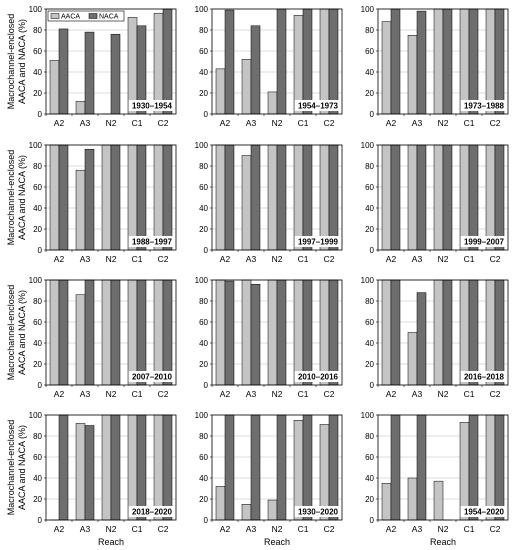  I want to click on chart-panel: 0 20 40 60 80 100 A2 A3 N2 C1 C2 1954–2020 Reach, so click(435, 479).